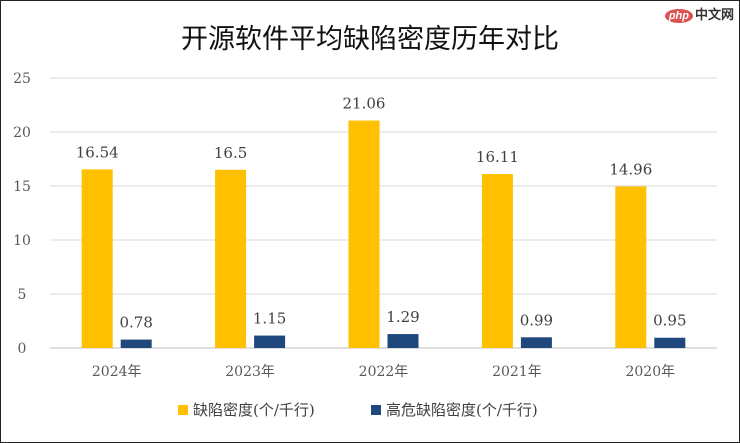 The width and height of the screenshot is (740, 443). What do you see at coordinates (384, 372) in the screenshot?
I see `x-tick-label: 2022年` at bounding box center [384, 372].